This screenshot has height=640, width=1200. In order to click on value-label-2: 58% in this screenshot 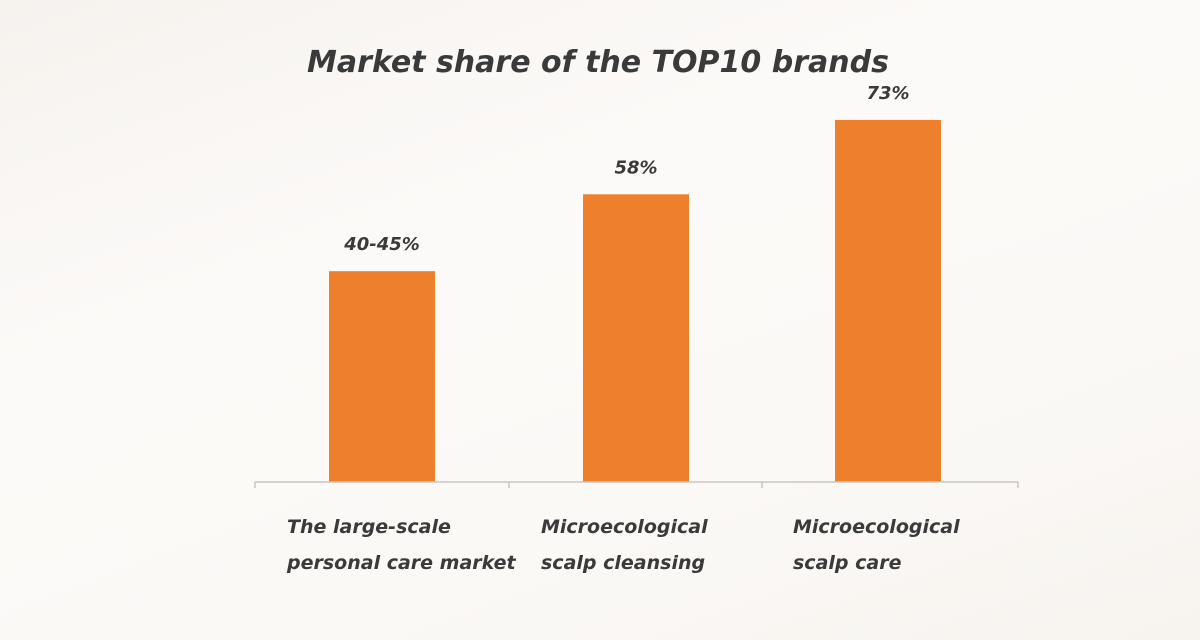, I will do `click(635, 167)`.